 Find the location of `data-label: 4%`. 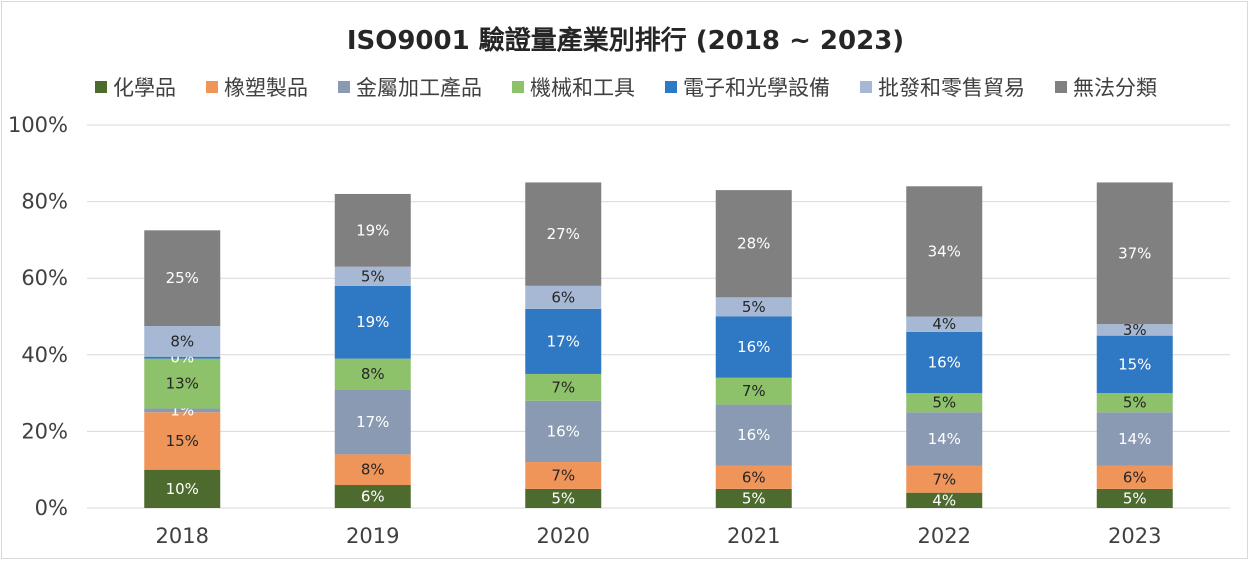

data-label: 4% is located at coordinates (944, 500).